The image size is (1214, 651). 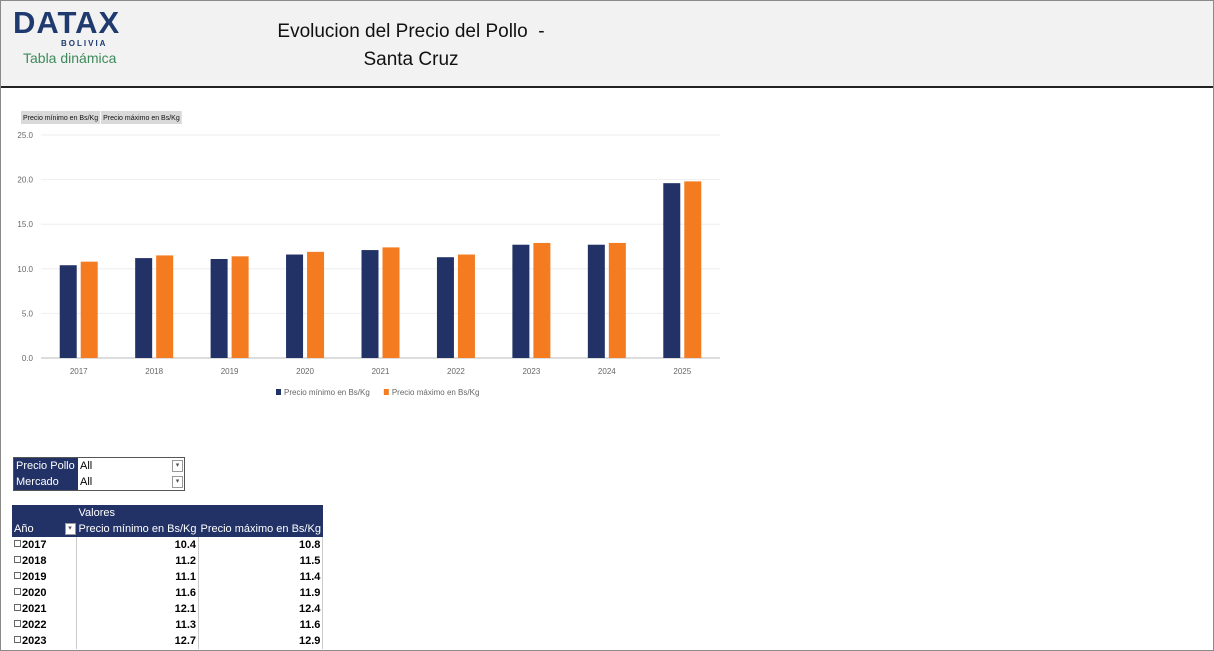 What do you see at coordinates (185, 641) in the screenshot?
I see `cell-text: 12.7` at bounding box center [185, 641].